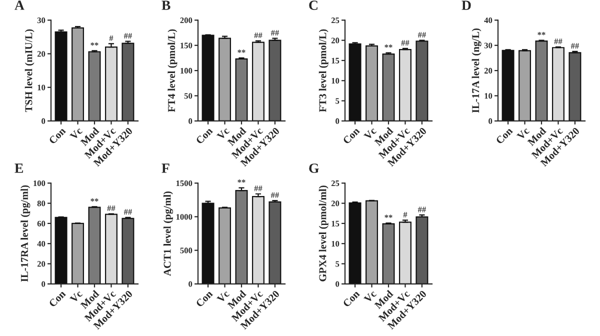  Describe the element at coordinates (184, 183) in the screenshot. I see `y-tick-label: 1500` at that location.